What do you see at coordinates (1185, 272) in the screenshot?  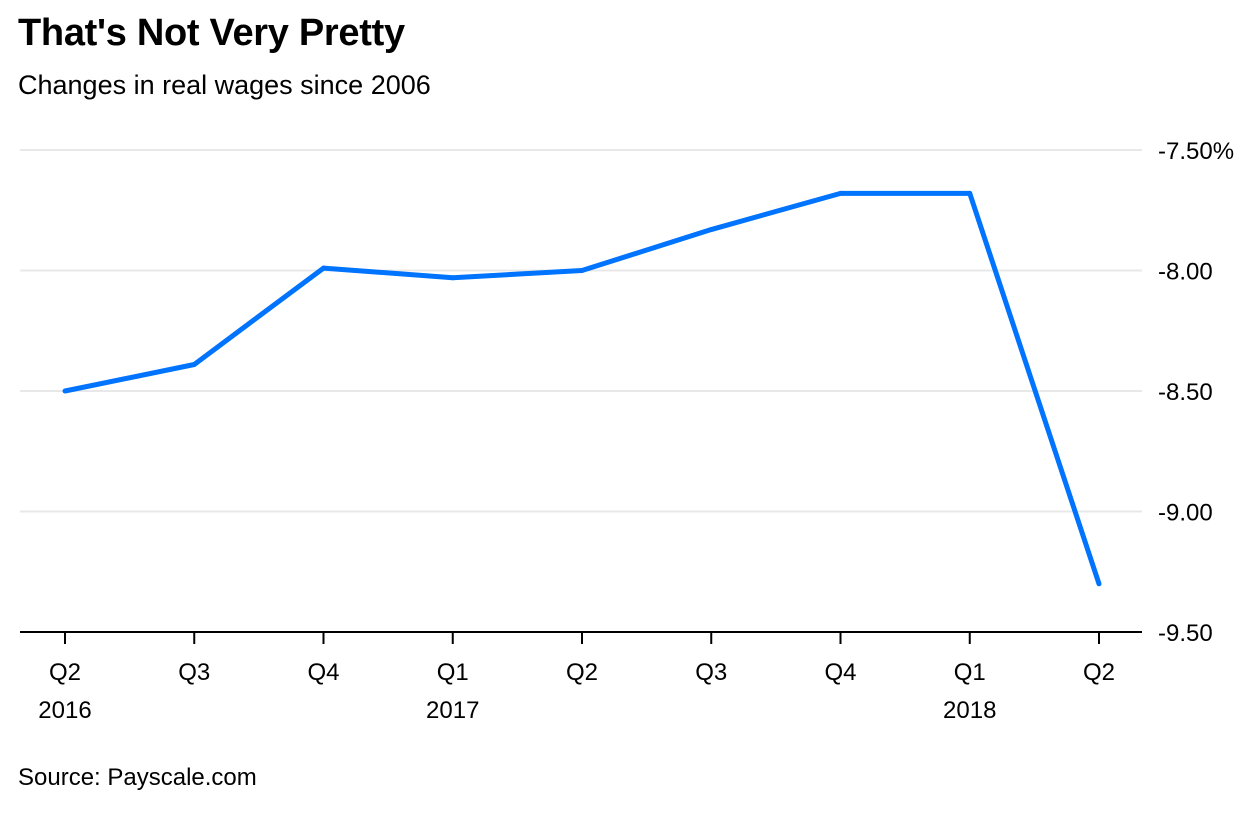 I see `y-tick-label: -8.00` at bounding box center [1185, 272].